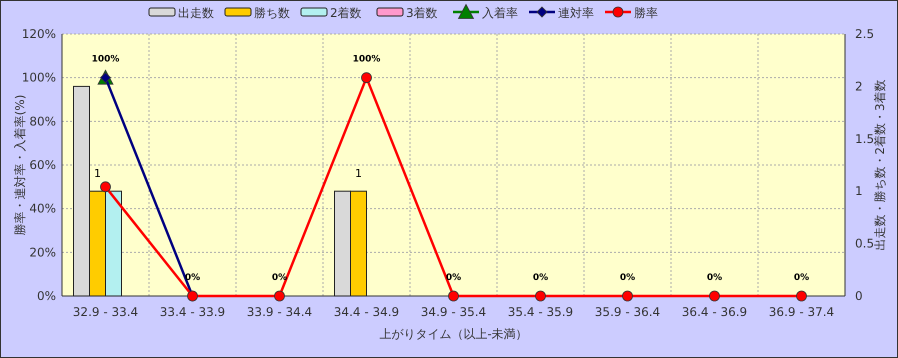 This screenshot has width=898, height=358. What do you see at coordinates (864, 34) in the screenshot?
I see `y2-tick-label: 2.5` at bounding box center [864, 34].